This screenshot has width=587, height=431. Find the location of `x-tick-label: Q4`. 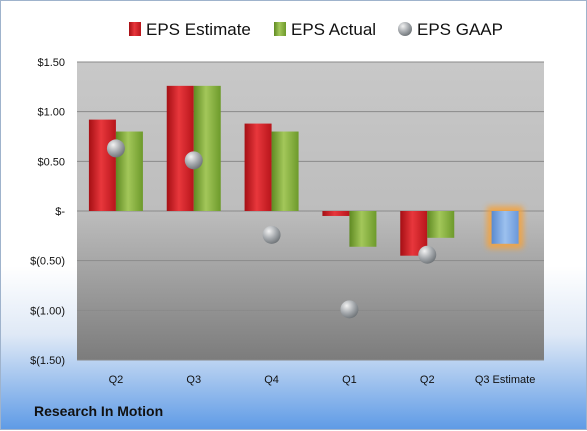

x-tick-label: Q4 is located at coordinates (271, 380).